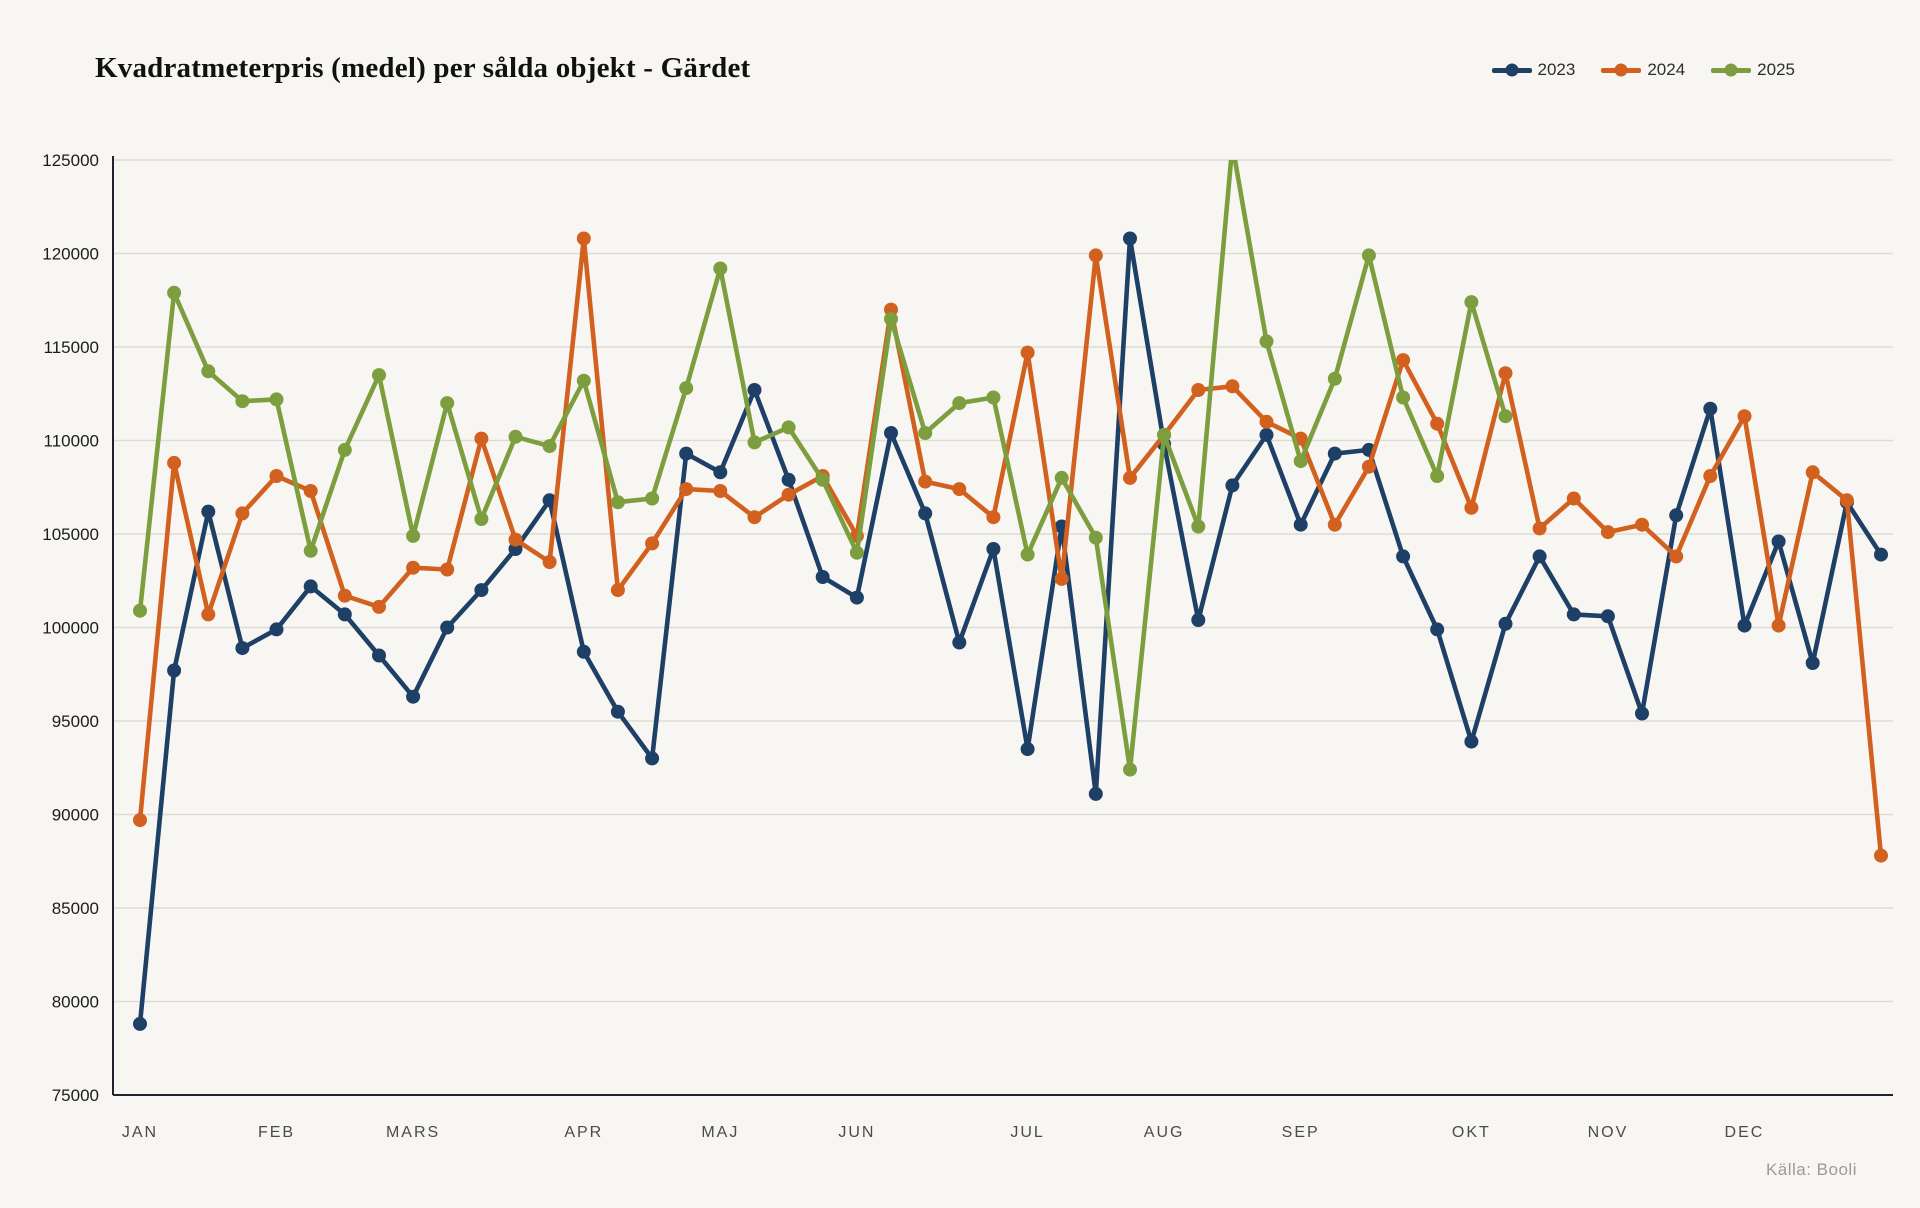 This screenshot has height=1208, width=1920. I want to click on data-point-2023-w23, so click(891, 433).